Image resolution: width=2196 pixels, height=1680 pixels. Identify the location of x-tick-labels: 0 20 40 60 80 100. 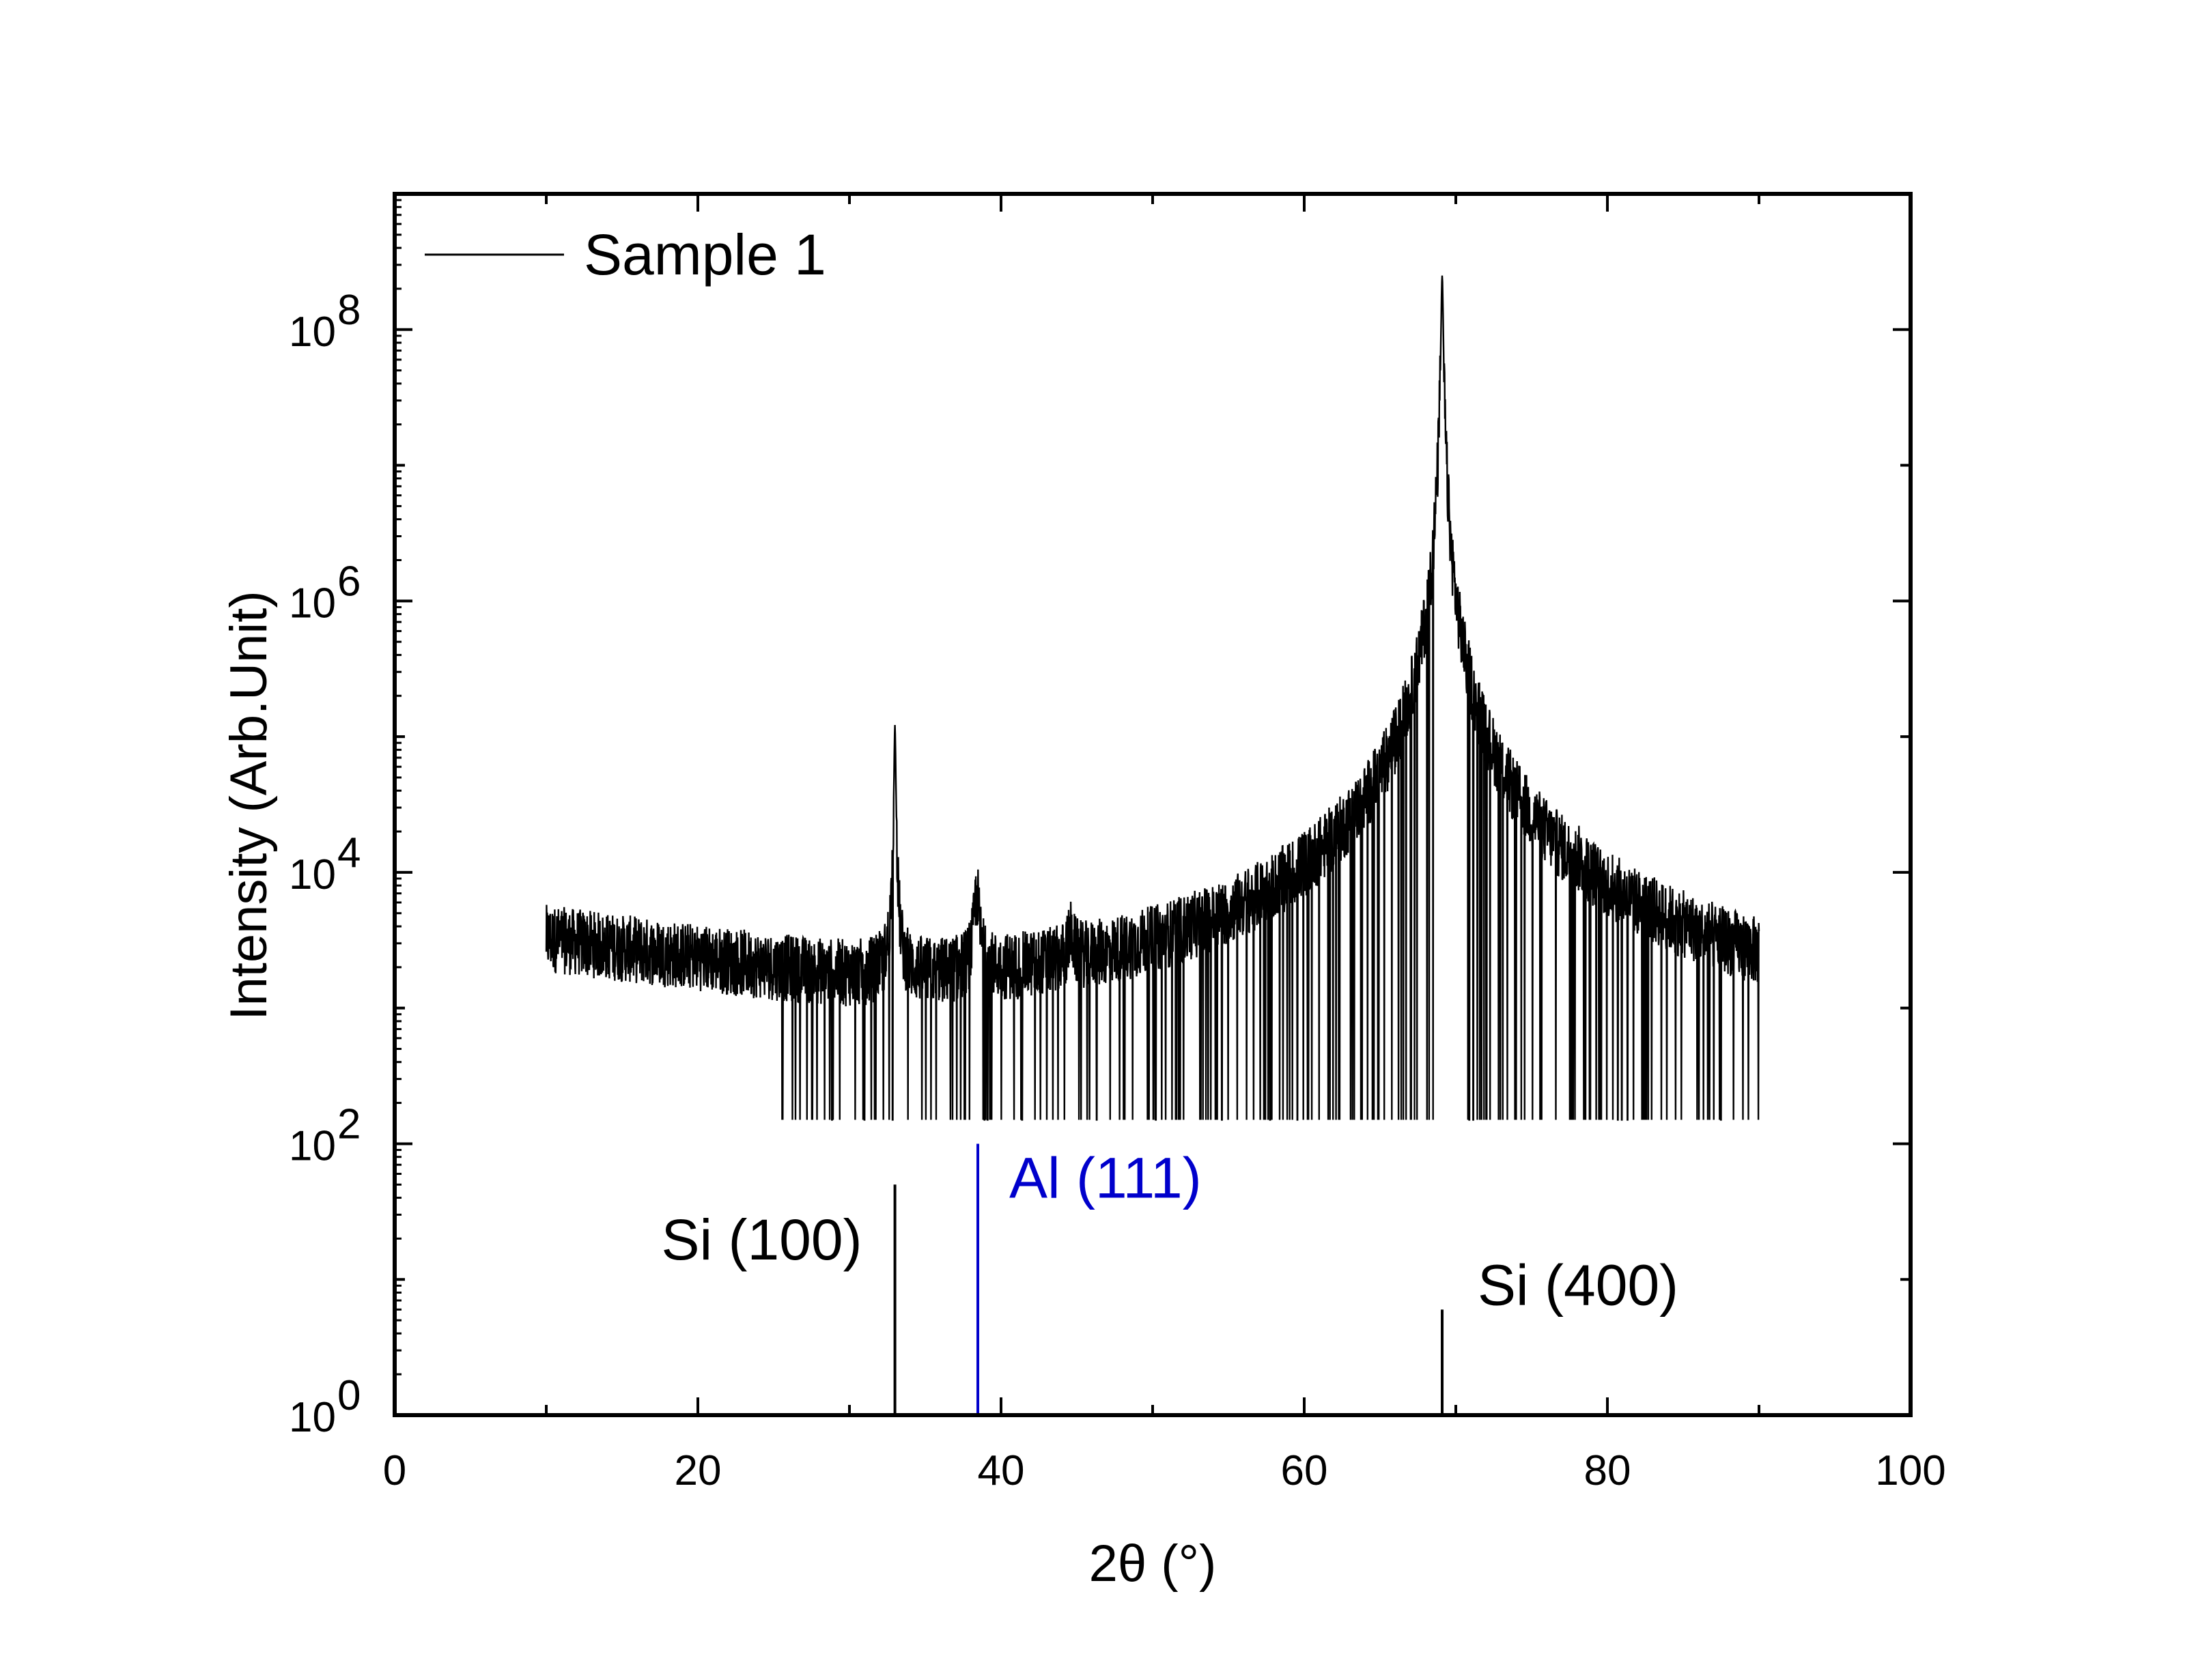
(1165, 1470).